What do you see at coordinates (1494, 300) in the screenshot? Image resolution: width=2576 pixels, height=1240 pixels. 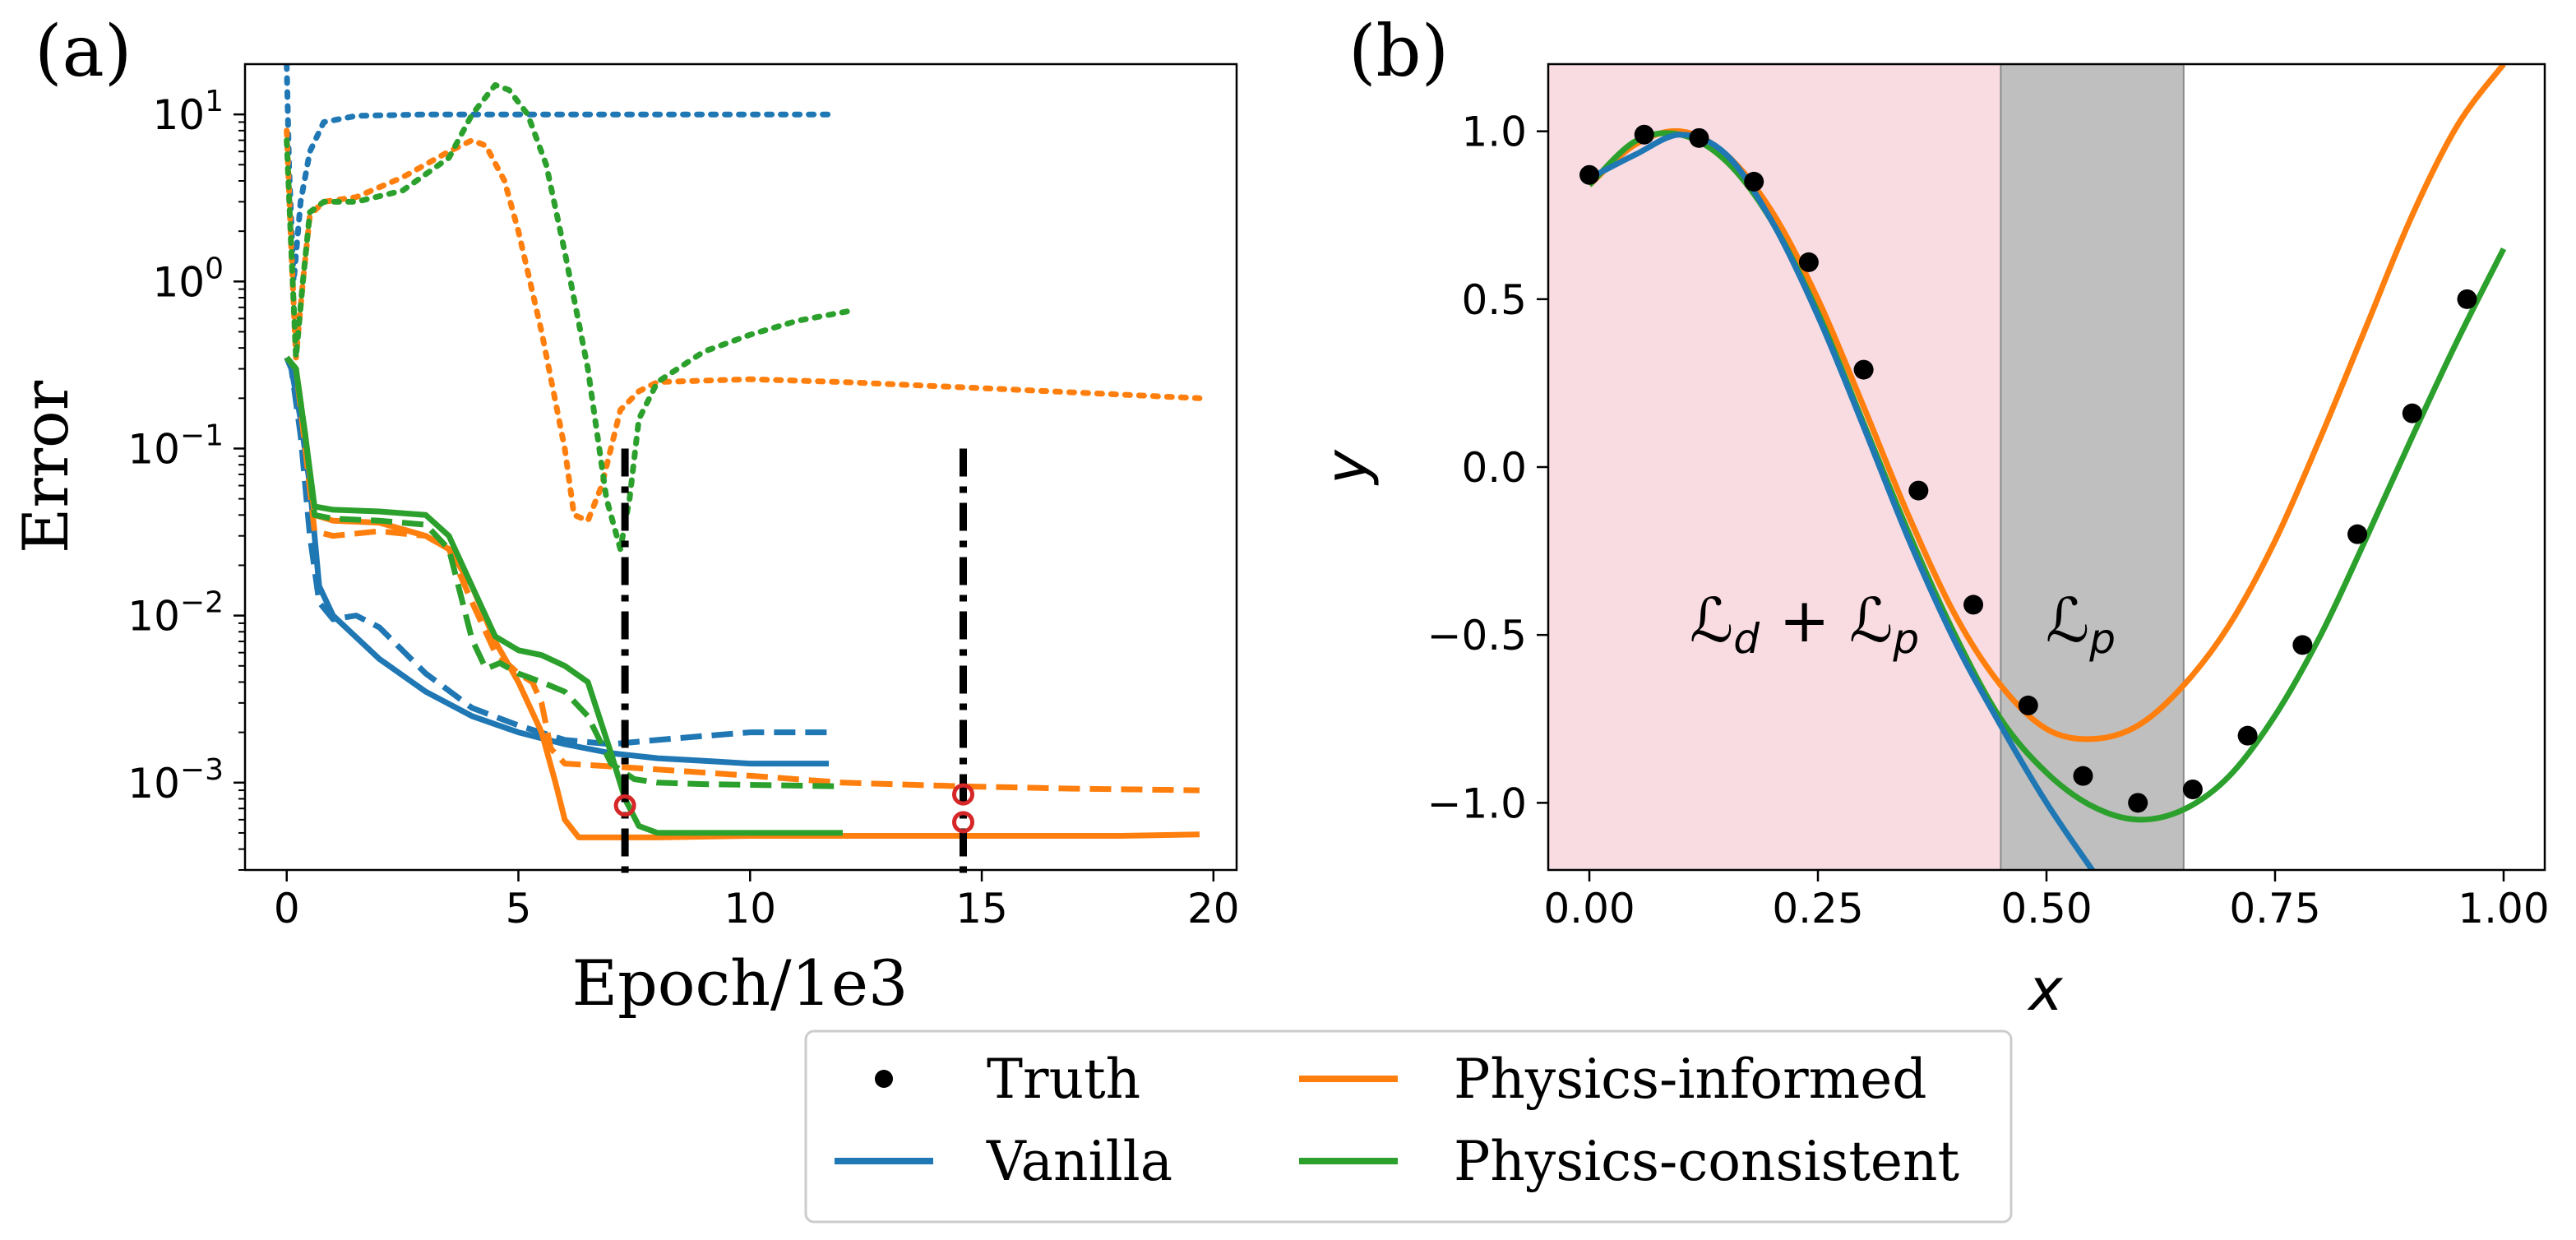 I see `b-ytick-label-1: 0.5` at bounding box center [1494, 300].